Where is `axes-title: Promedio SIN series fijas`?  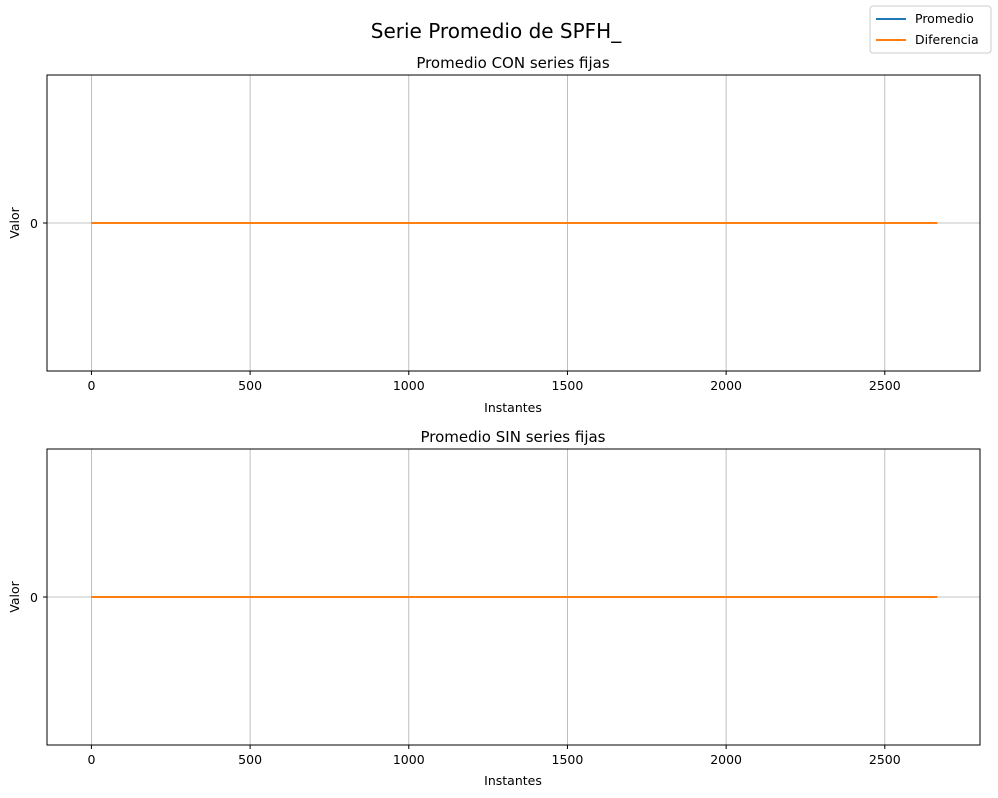
axes-title: Promedio SIN series fijas is located at coordinates (512, 437).